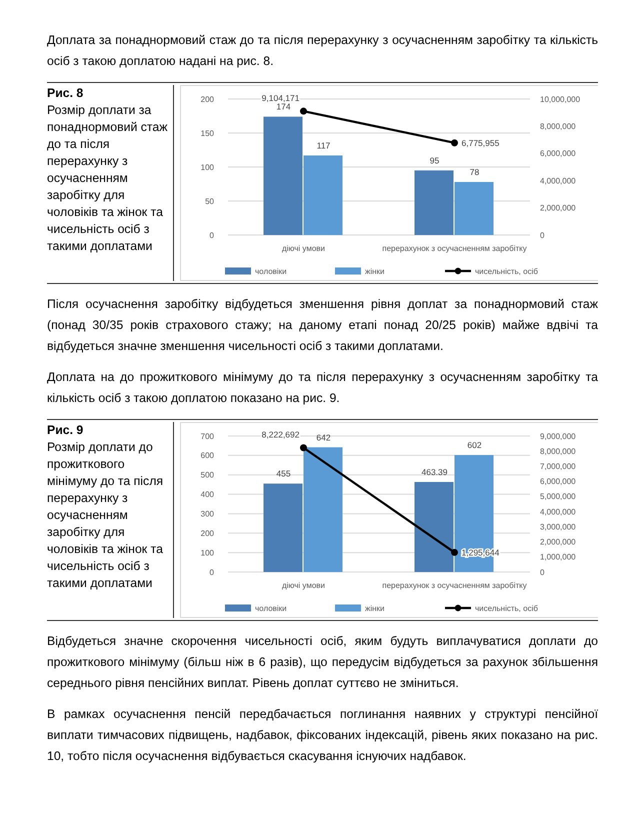 The height and width of the screenshot is (826, 638). I want to click on data-label: 602, so click(474, 445).